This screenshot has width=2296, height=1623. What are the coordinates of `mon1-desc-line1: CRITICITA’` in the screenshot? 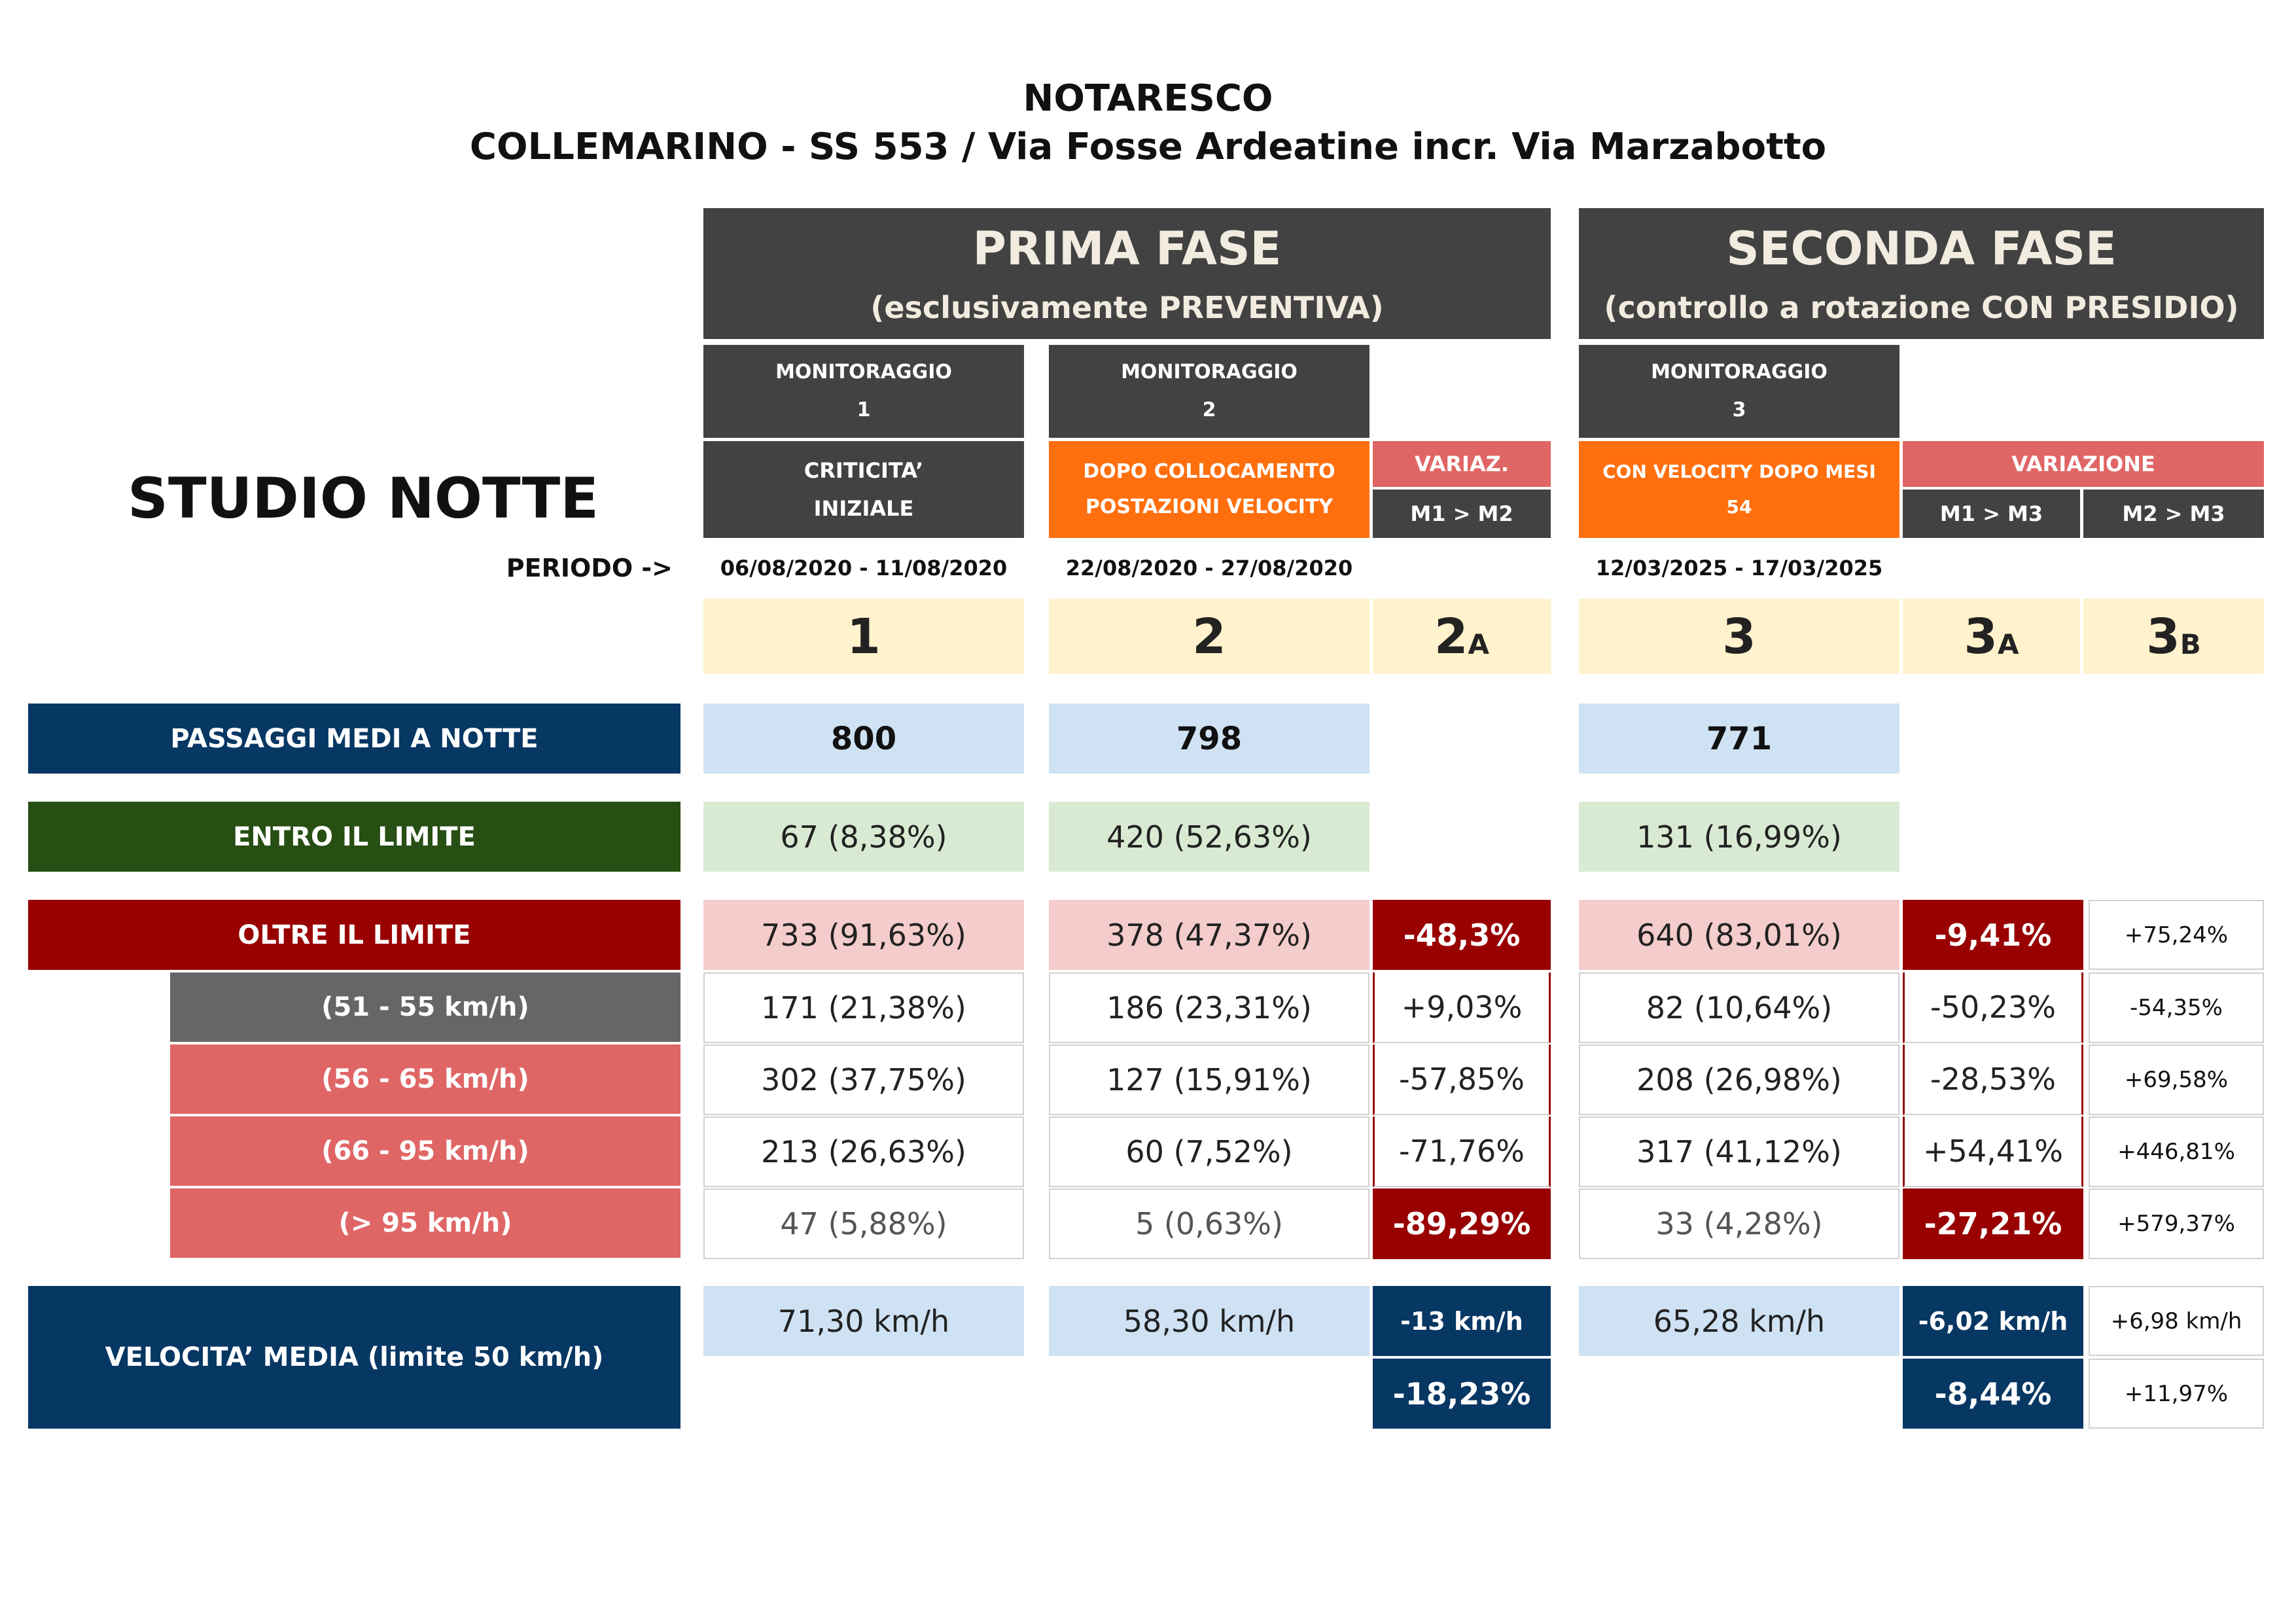 It's located at (864, 470).